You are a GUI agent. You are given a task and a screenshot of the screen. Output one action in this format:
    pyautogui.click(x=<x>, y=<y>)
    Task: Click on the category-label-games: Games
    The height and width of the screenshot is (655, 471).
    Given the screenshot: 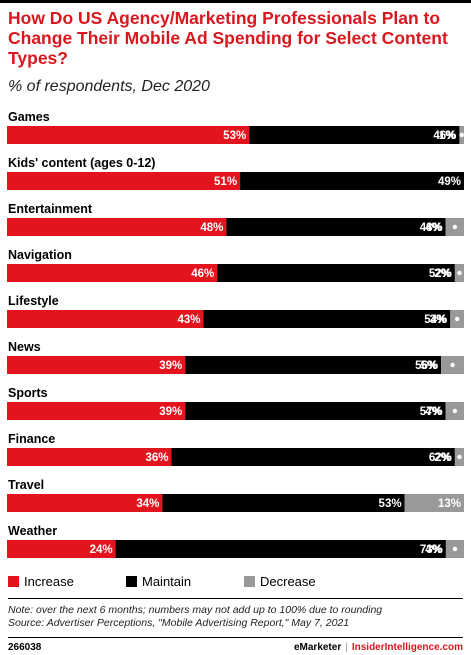 What is the action you would take?
    pyautogui.click(x=29, y=117)
    